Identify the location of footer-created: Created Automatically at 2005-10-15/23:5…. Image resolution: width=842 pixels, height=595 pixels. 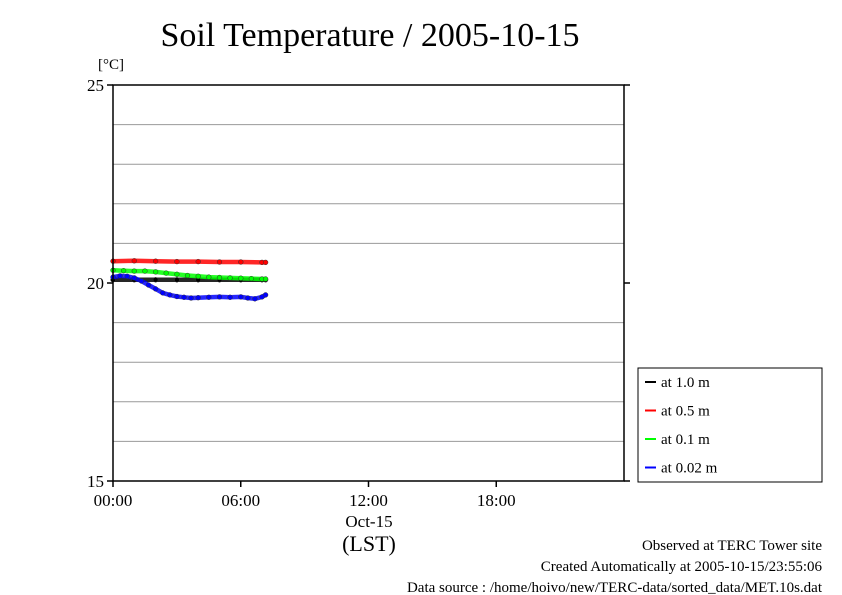
(682, 567).